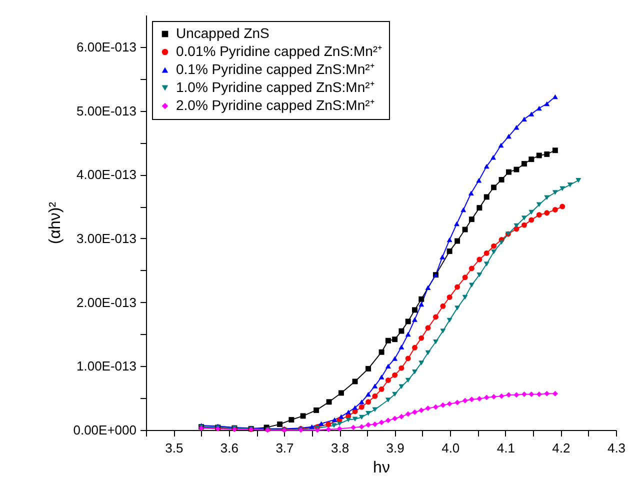  Describe the element at coordinates (106, 302) in the screenshot. I see `y-tick-label: 2.00E-013` at that location.